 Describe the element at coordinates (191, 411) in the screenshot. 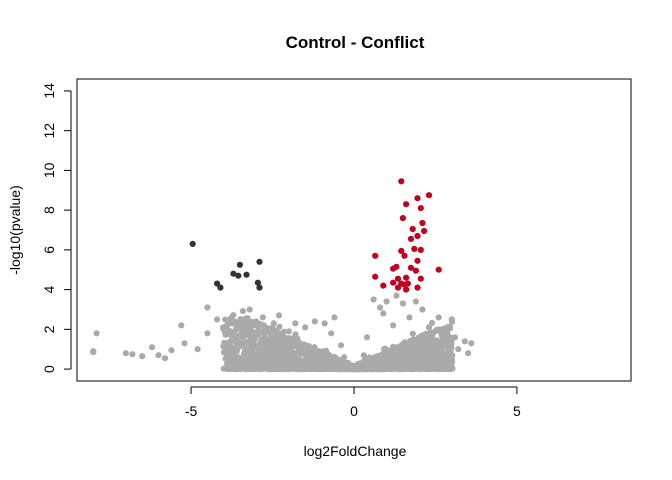

I see `x-tick-label: -5` at that location.